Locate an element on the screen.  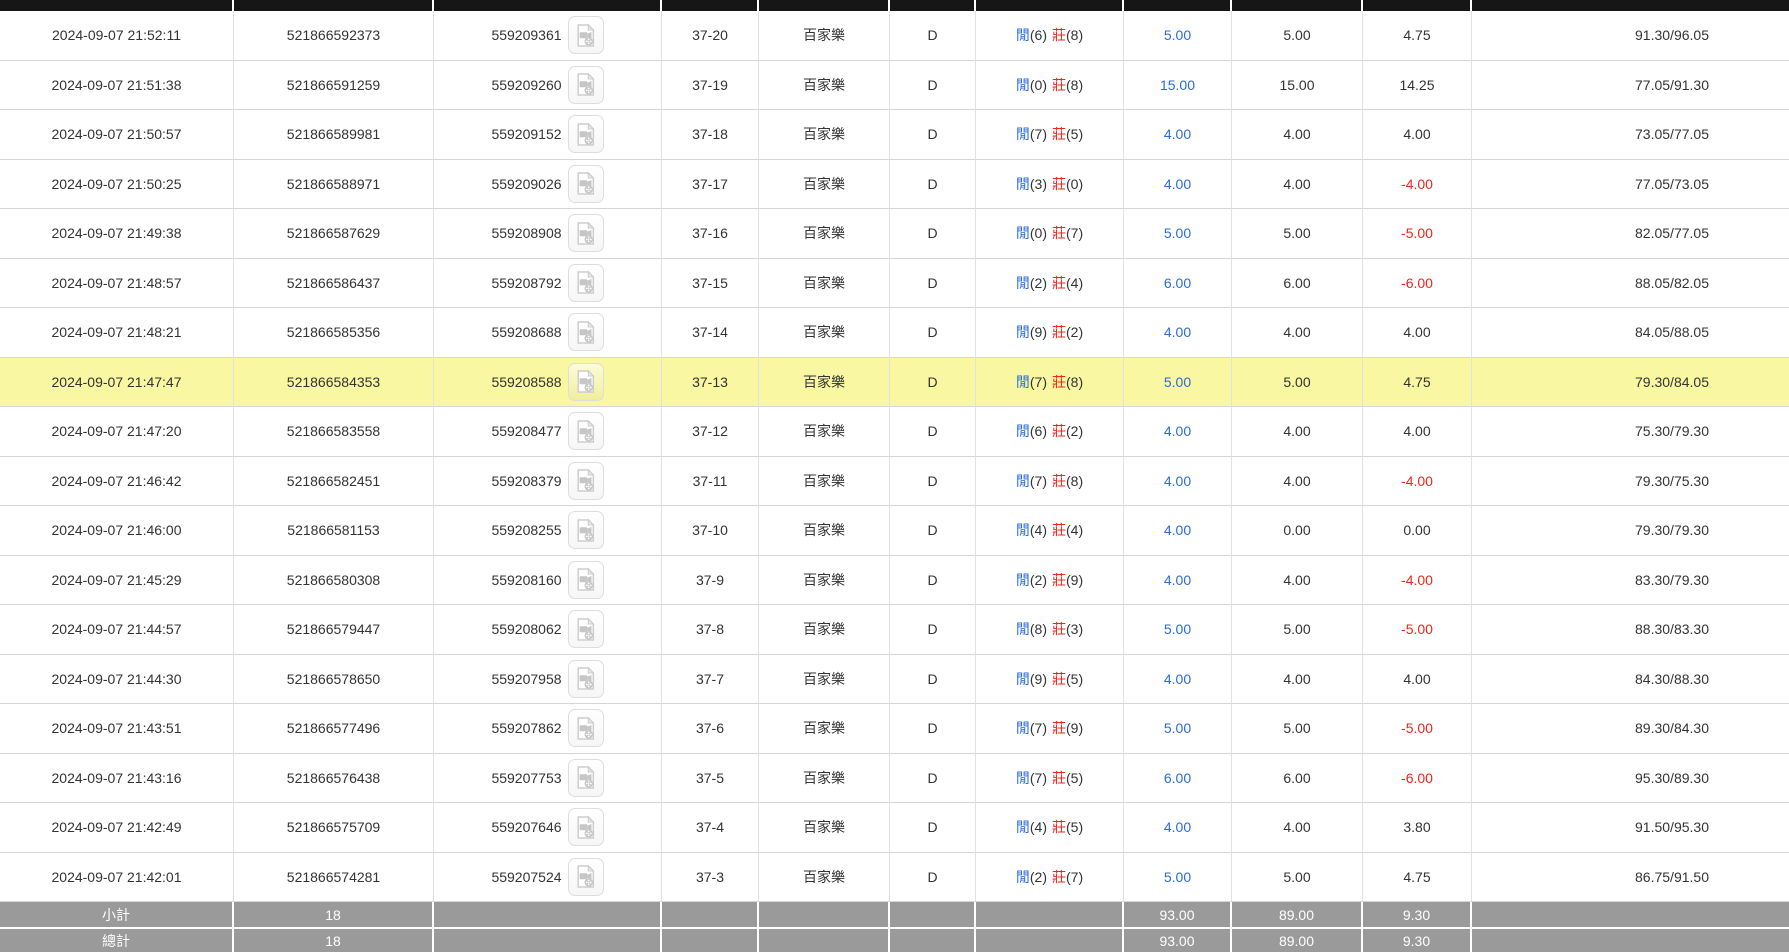
win-loss: -6.00 is located at coordinates (1417, 778).